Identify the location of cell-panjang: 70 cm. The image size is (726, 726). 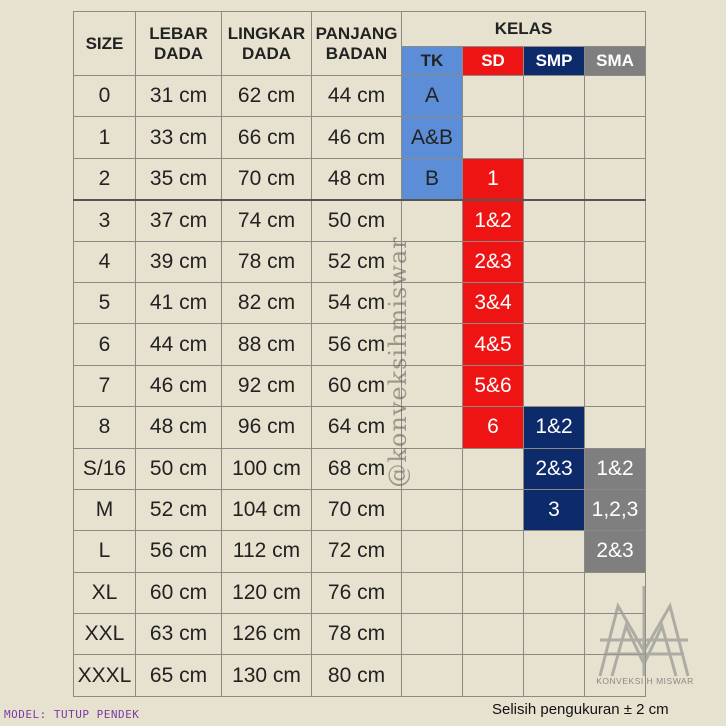
(356, 510).